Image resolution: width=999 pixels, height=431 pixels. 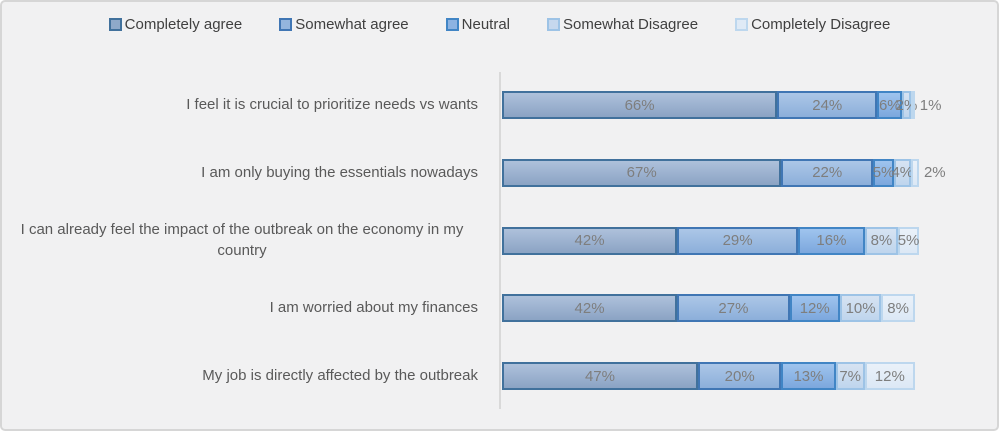 I want to click on data-label: 7%, so click(x=850, y=376).